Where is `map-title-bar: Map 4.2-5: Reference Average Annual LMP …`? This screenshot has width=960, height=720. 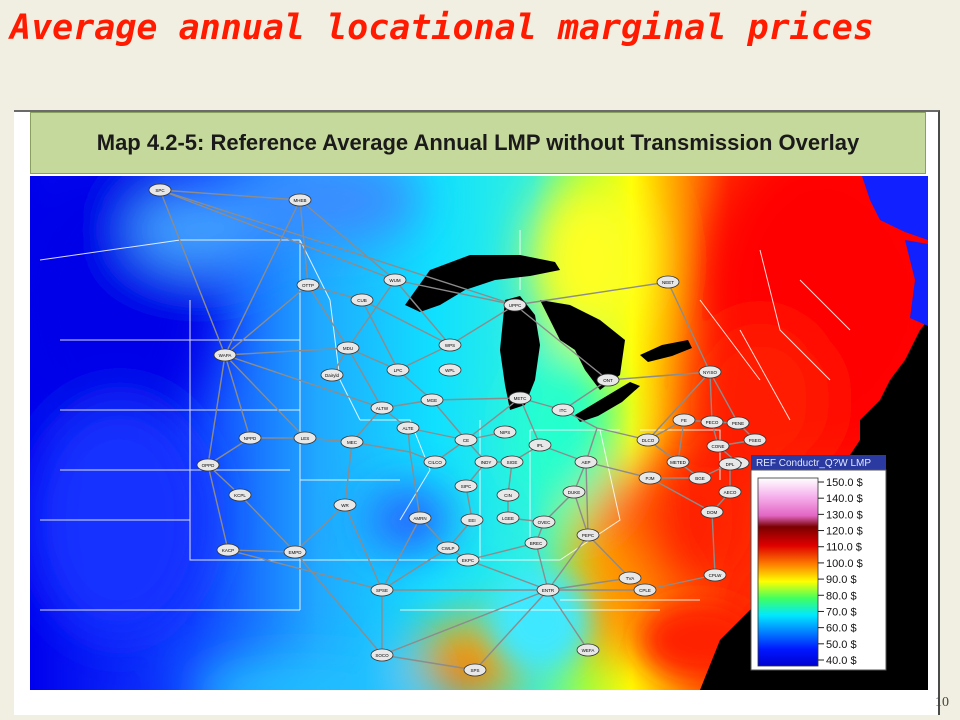 map-title-bar: Map 4.2-5: Reference Average Annual LMP … is located at coordinates (478, 143).